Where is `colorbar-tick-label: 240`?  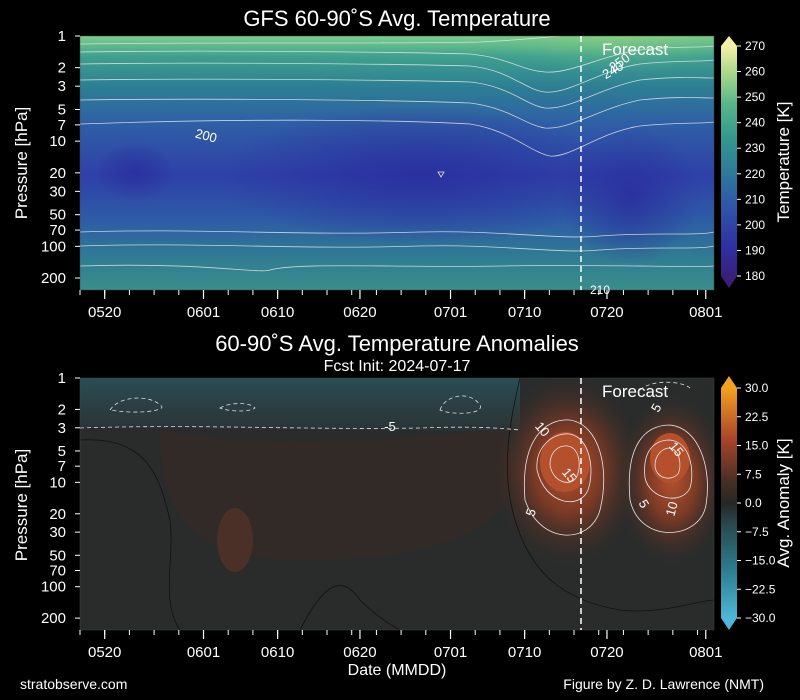
colorbar-tick-label: 240 is located at coordinates (755, 123).